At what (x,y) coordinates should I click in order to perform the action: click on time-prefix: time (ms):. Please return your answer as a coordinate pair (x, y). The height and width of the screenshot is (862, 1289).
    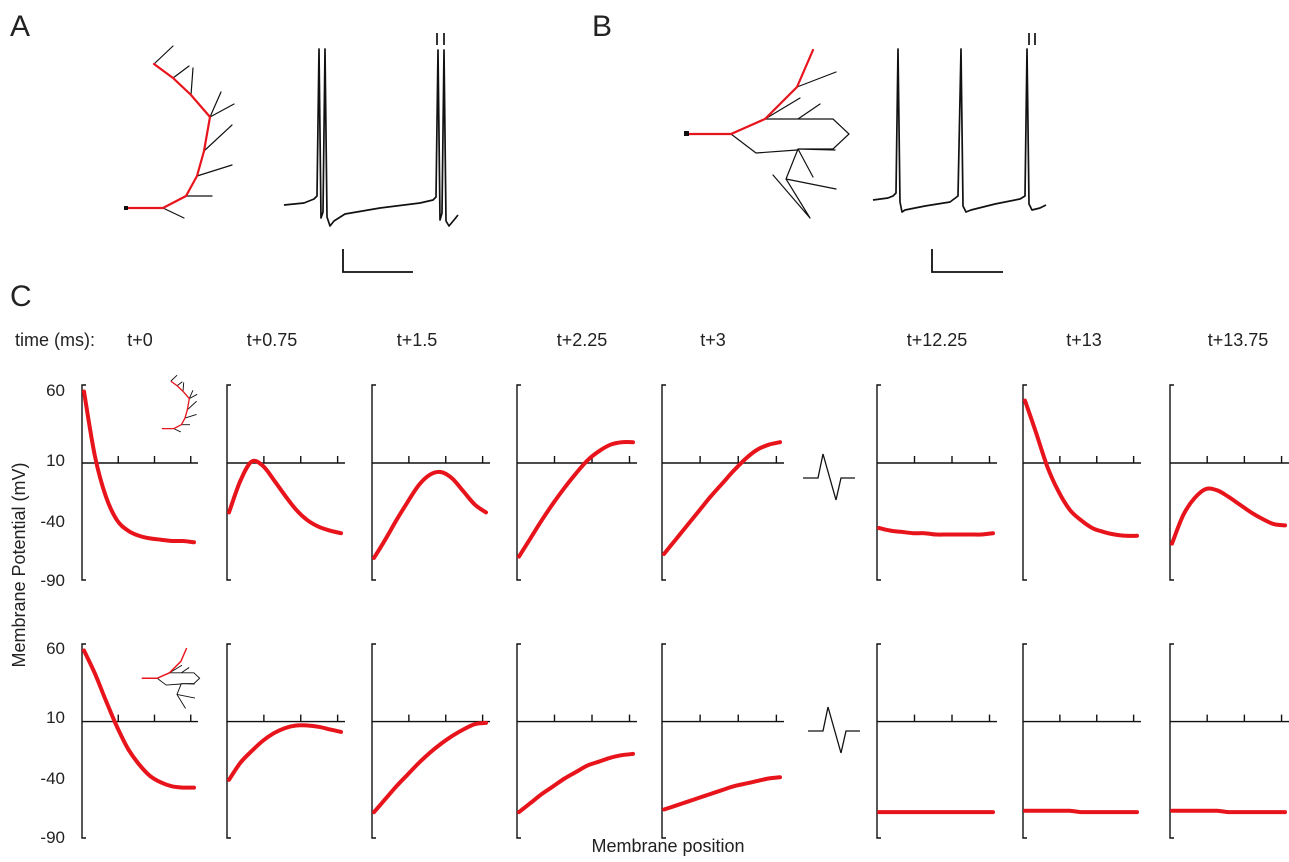
    Looking at the image, I should click on (55, 340).